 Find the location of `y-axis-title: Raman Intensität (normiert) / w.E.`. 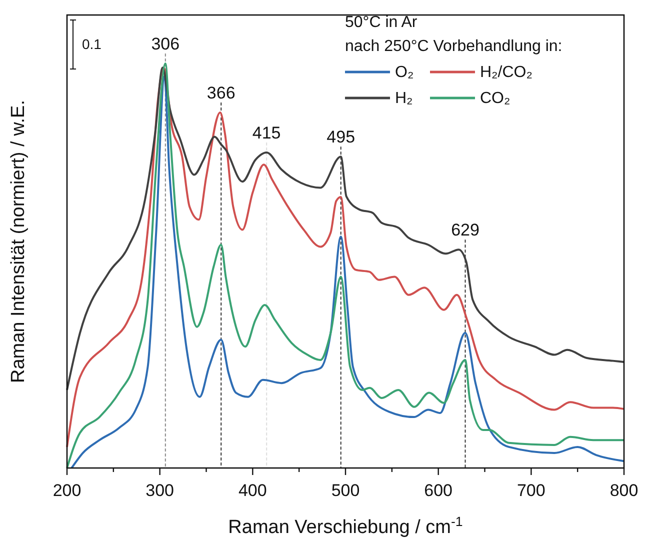

y-axis-title: Raman Intensität (normiert) / w.E. is located at coordinates (18, 241).